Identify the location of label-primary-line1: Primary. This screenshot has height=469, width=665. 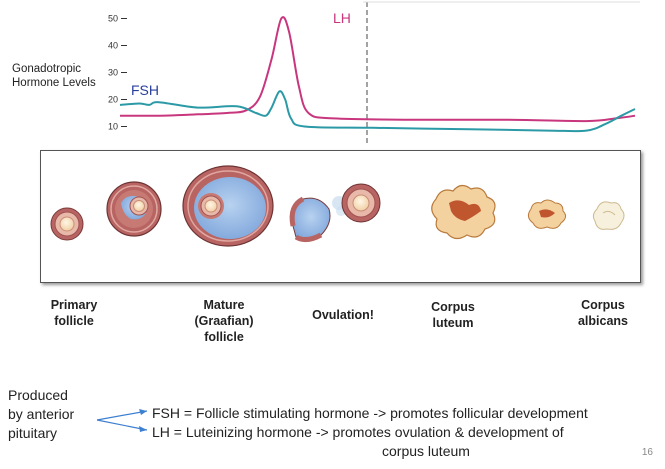
(74, 305).